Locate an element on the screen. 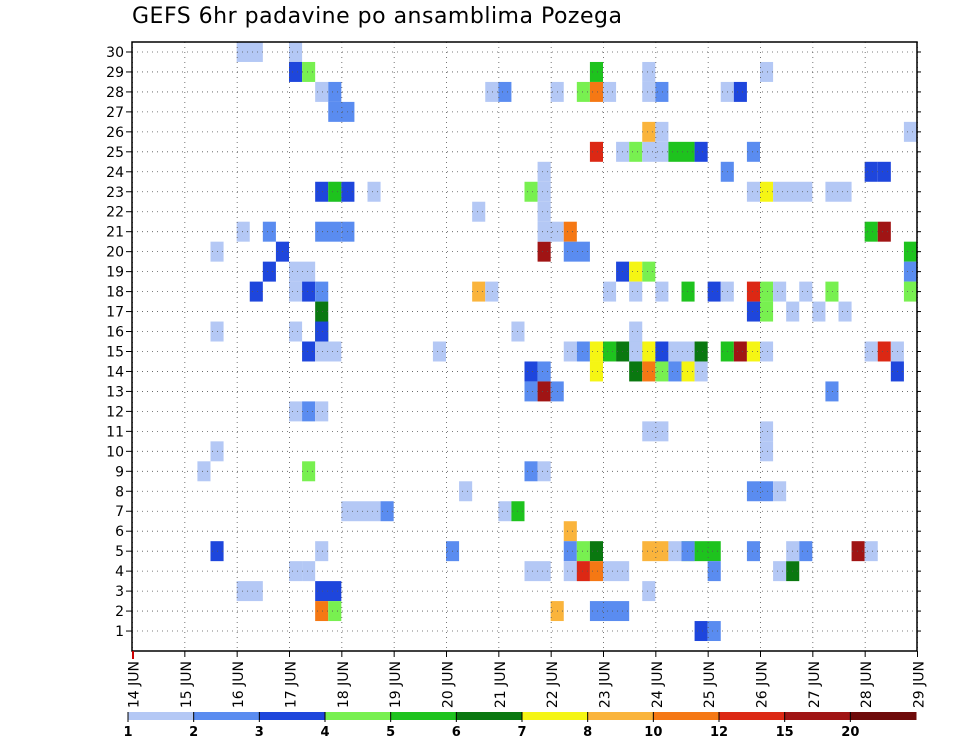 This screenshot has height=742, width=960. x-tick-label: 17 JUN is located at coordinates (292, 684).